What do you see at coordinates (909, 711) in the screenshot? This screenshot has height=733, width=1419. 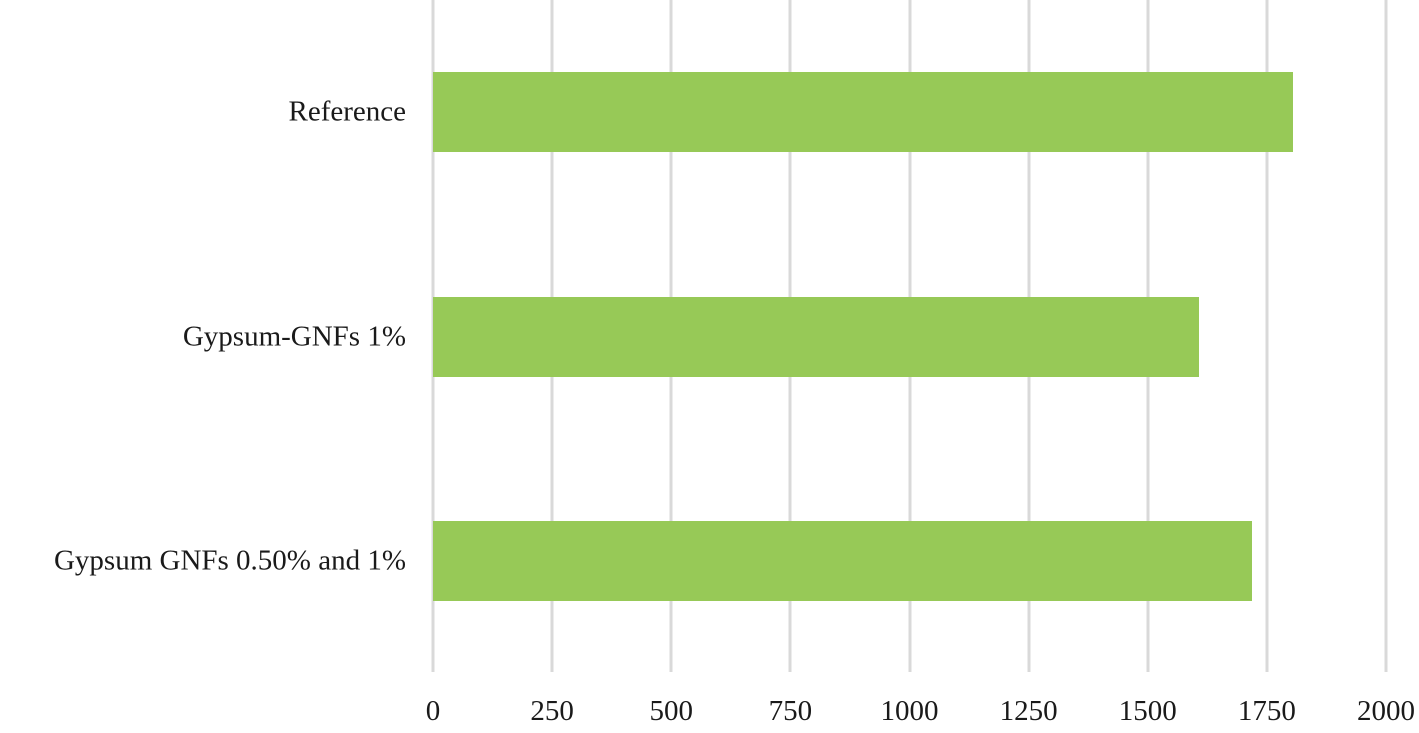 I see `x-tick-label: 1000` at bounding box center [909, 711].